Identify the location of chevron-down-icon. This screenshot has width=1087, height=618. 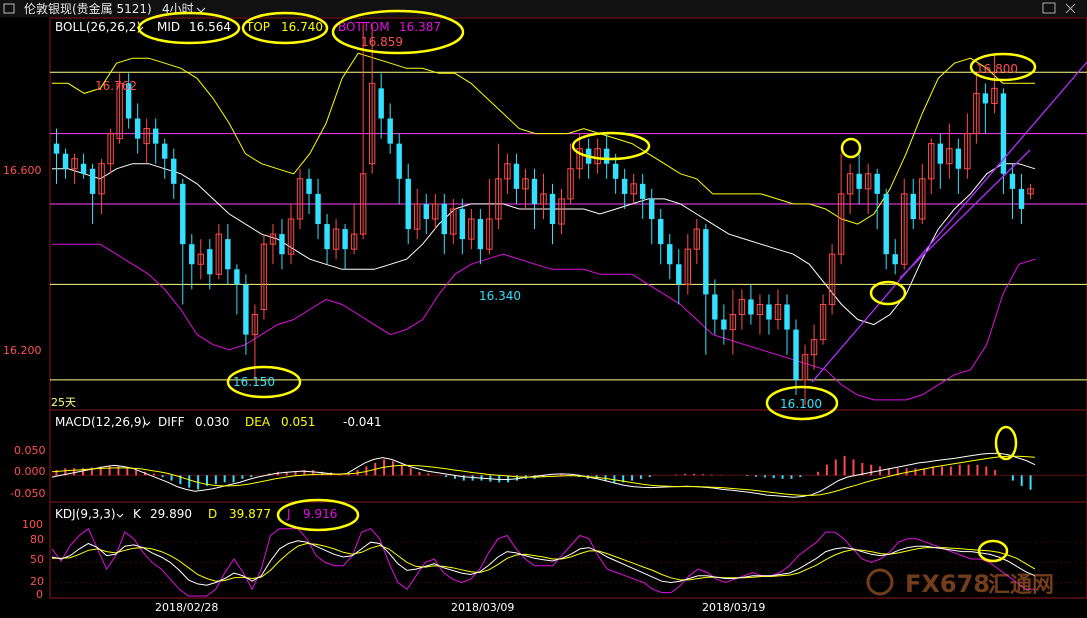
(201, 10).